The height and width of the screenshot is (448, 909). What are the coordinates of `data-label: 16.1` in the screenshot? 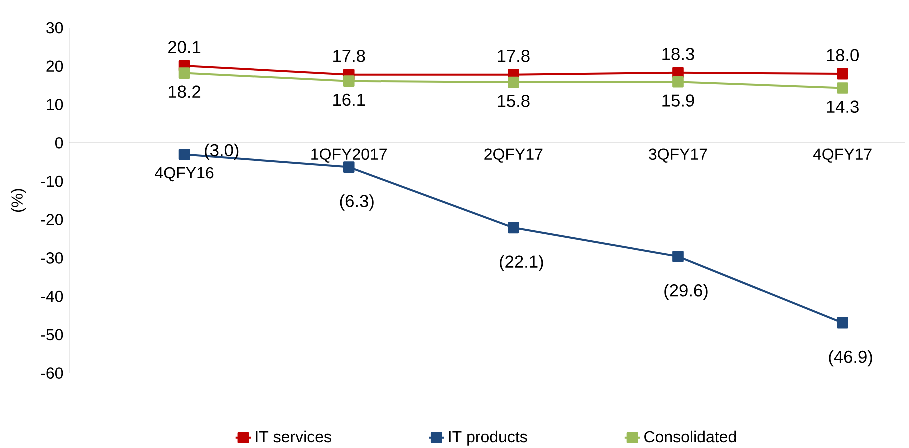 It's located at (350, 100).